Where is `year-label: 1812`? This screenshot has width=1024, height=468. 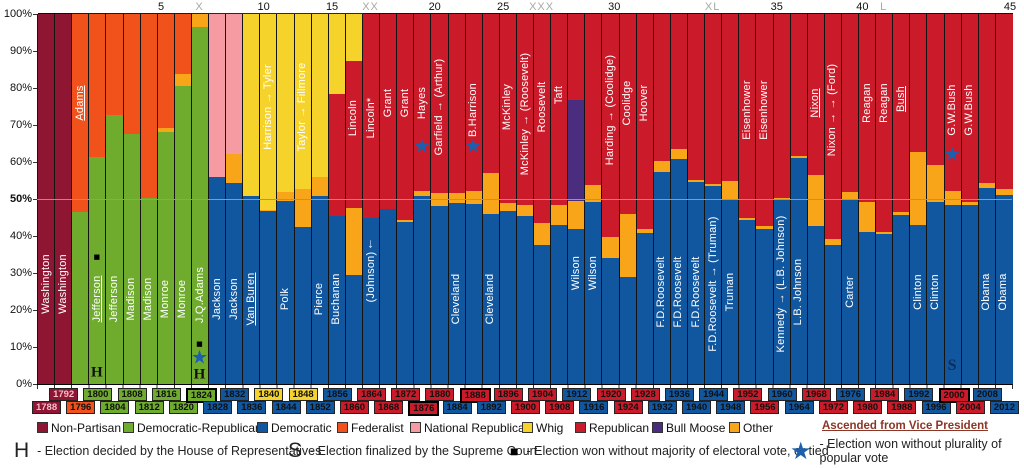
year-label: 1812 is located at coordinates (149, 407).